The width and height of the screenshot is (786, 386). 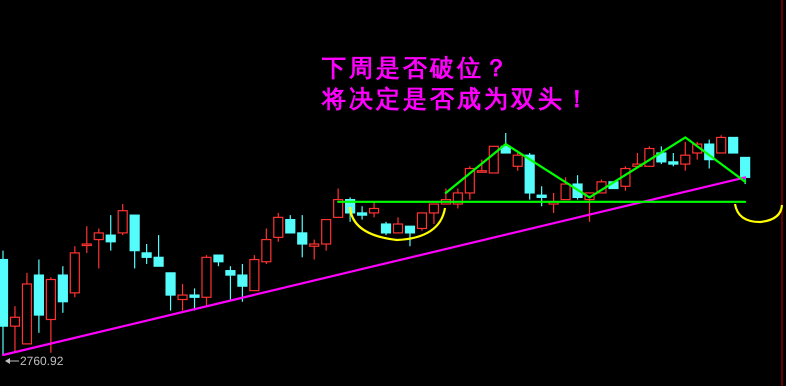 I want to click on chart-subtitle: 将决定是否成为双头！, so click(x=456, y=98).